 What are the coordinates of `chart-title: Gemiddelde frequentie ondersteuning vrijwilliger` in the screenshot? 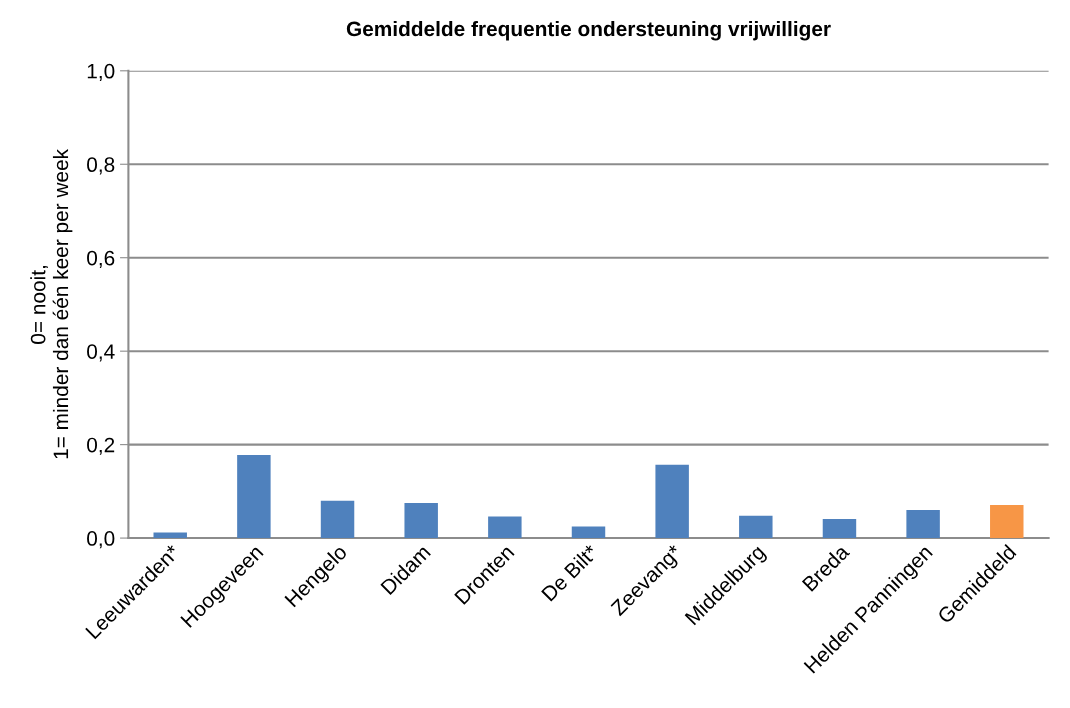 It's located at (588, 30).